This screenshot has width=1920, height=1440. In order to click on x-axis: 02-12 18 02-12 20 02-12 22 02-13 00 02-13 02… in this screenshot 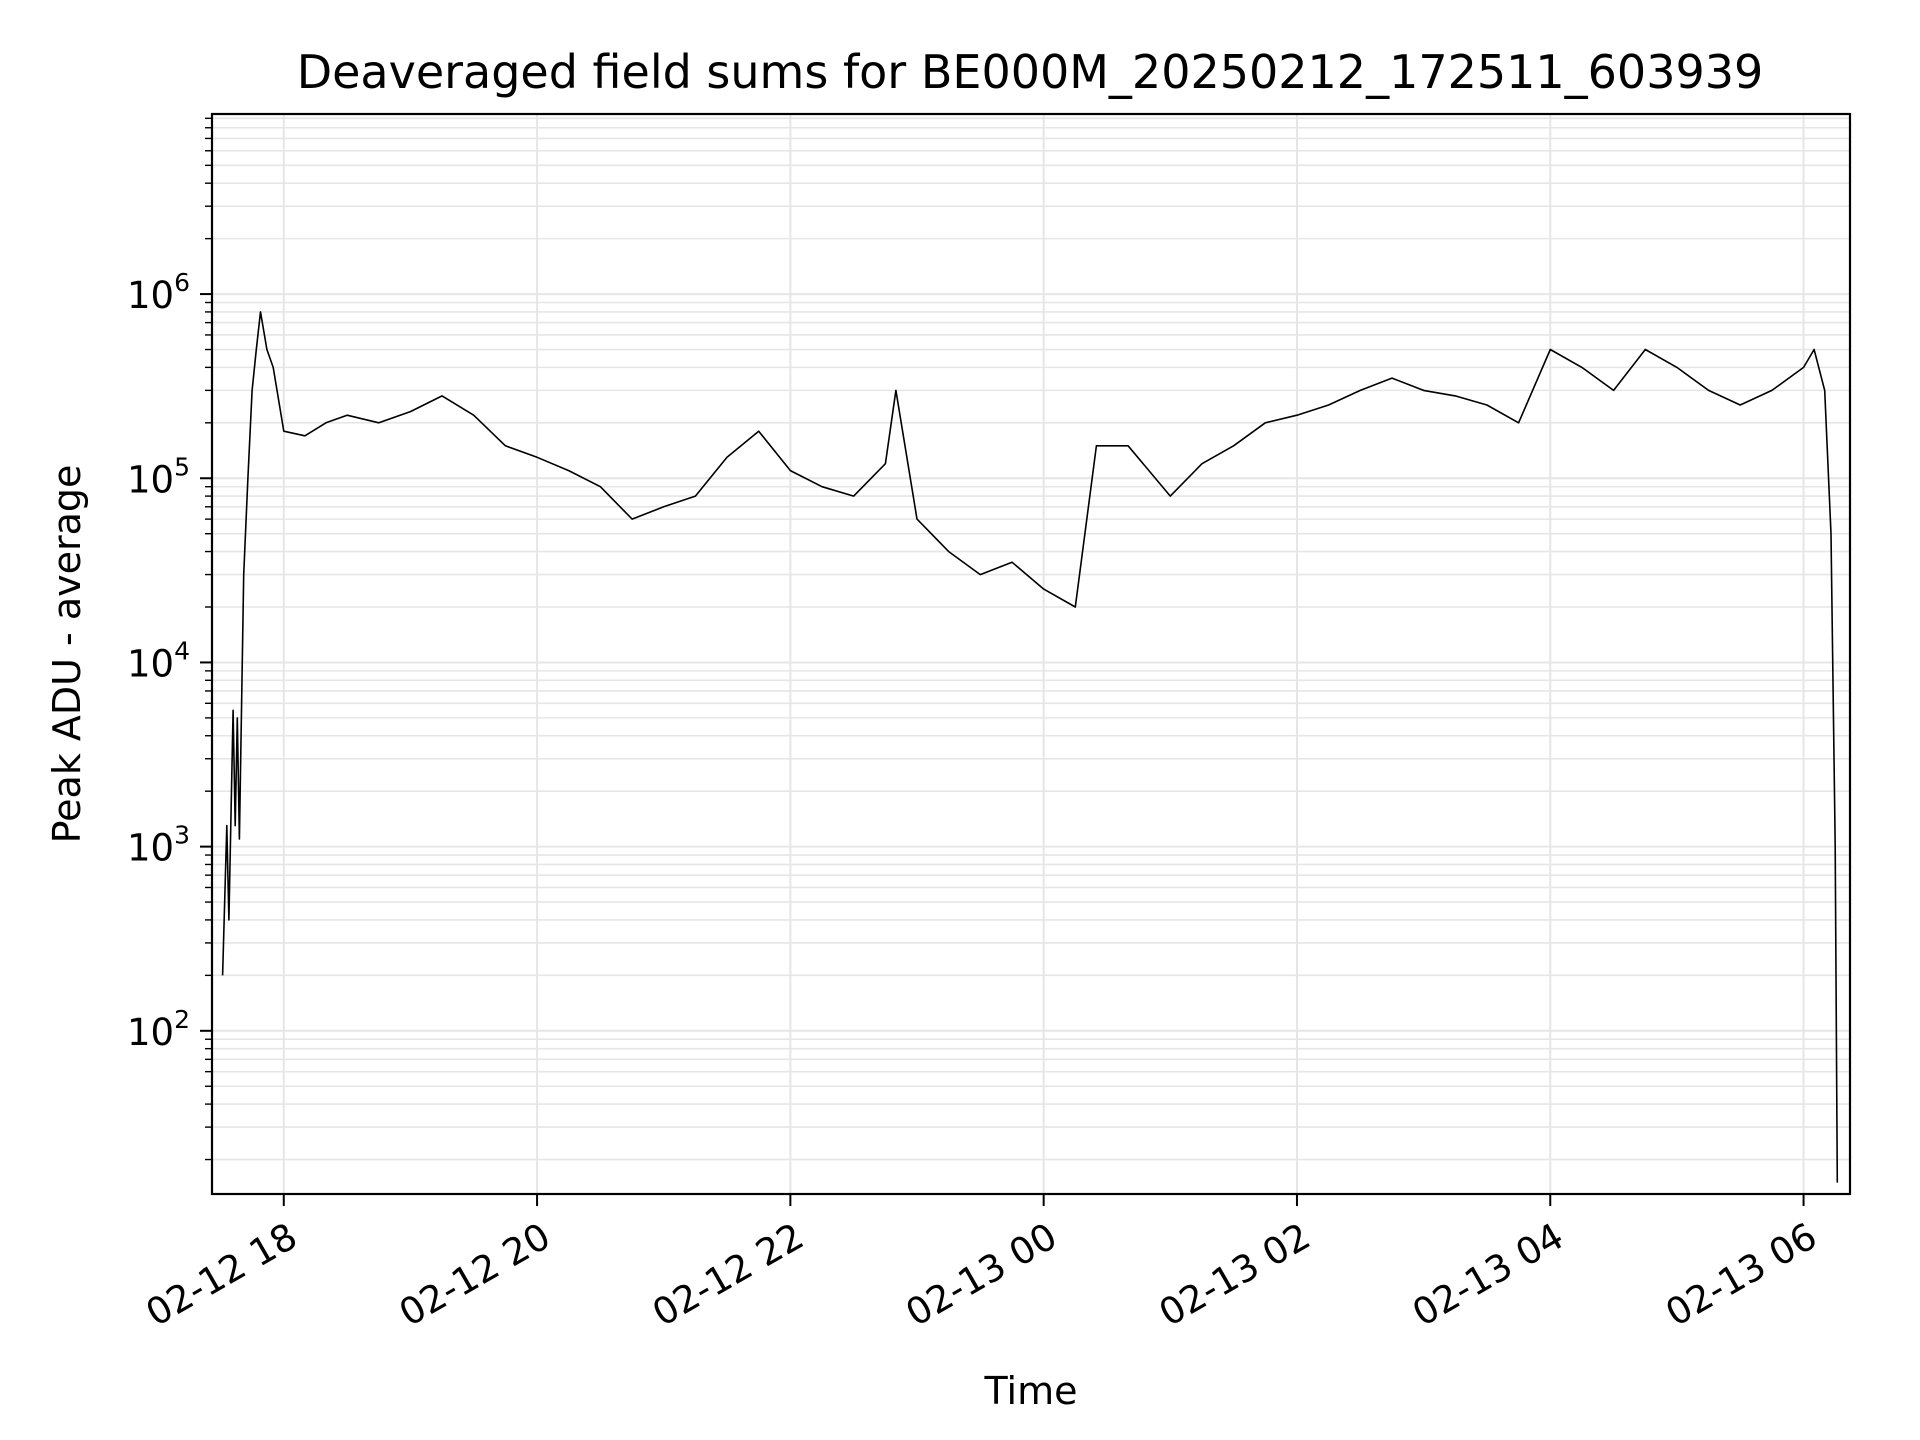, I will do `click(981, 1264)`.